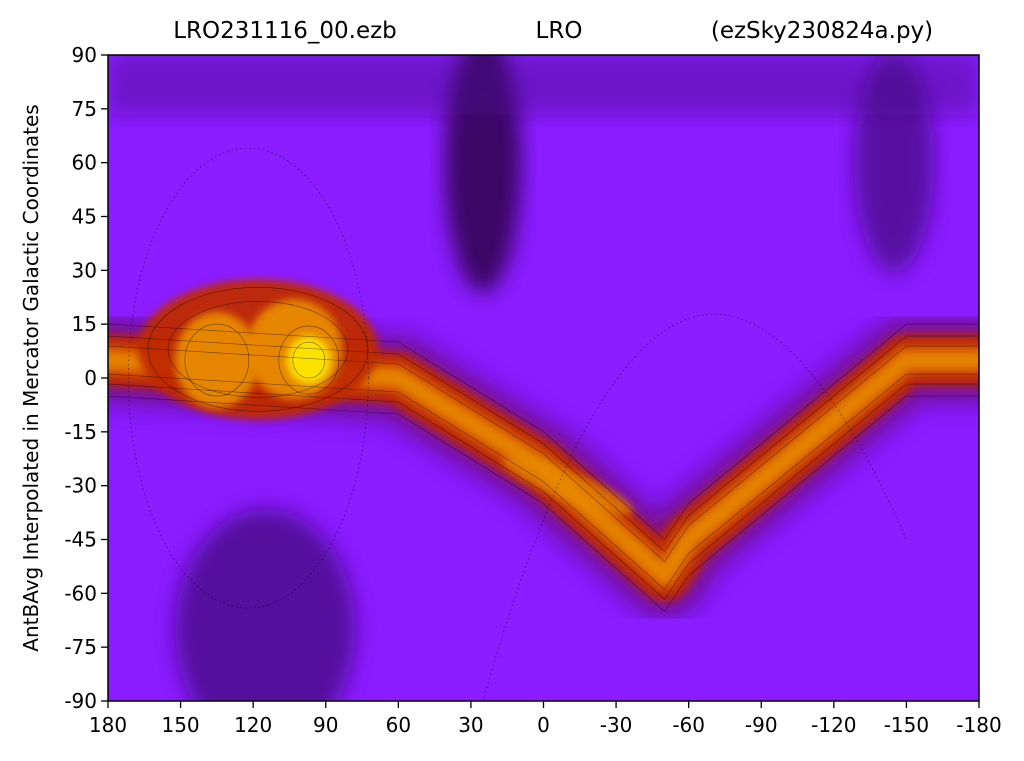 This screenshot has height=761, width=1024. What do you see at coordinates (543, 725) in the screenshot?
I see `x-tick-label: 0` at bounding box center [543, 725].